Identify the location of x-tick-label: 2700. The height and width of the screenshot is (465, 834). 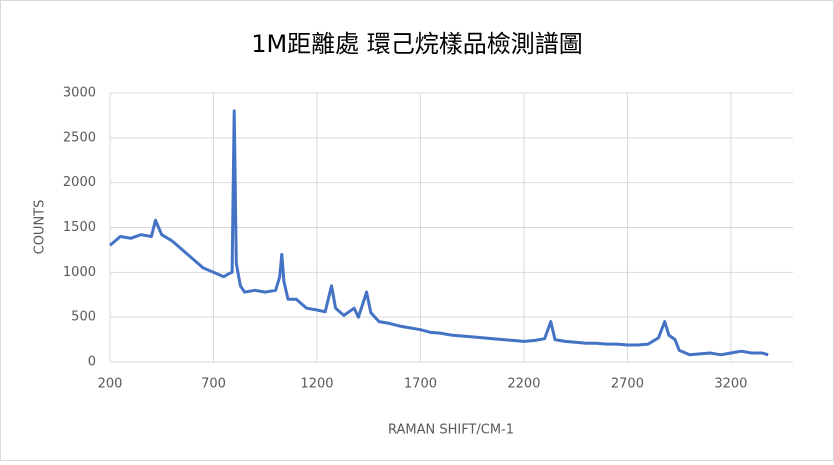
(627, 384).